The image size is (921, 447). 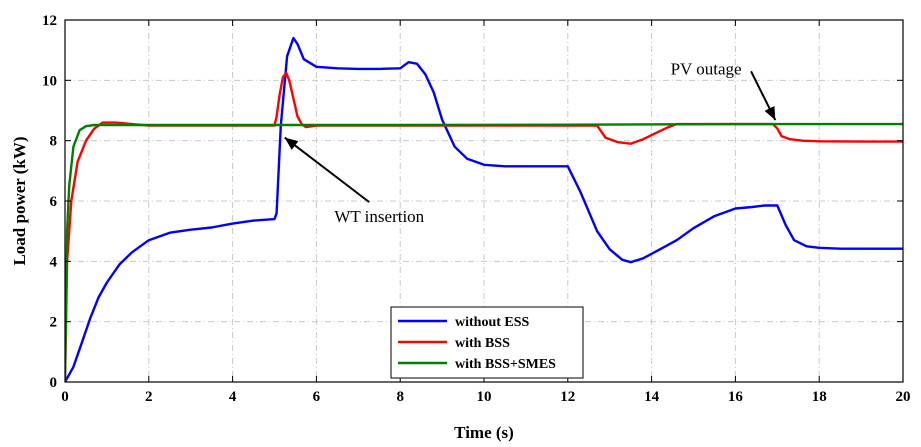 What do you see at coordinates (482, 343) in the screenshot?
I see `legend-label-with-bss: with BSS` at bounding box center [482, 343].